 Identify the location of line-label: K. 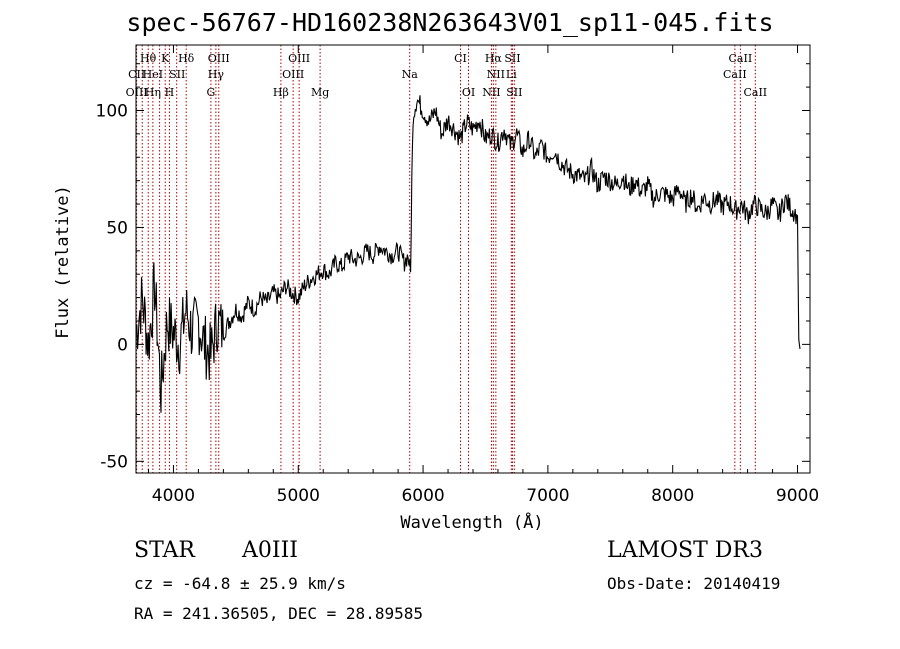
(165, 58).